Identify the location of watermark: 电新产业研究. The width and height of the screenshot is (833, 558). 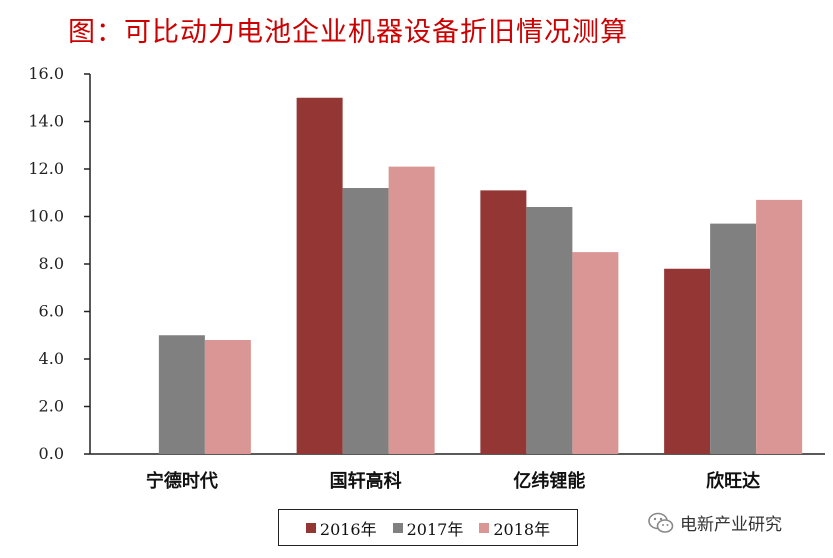
(715, 522).